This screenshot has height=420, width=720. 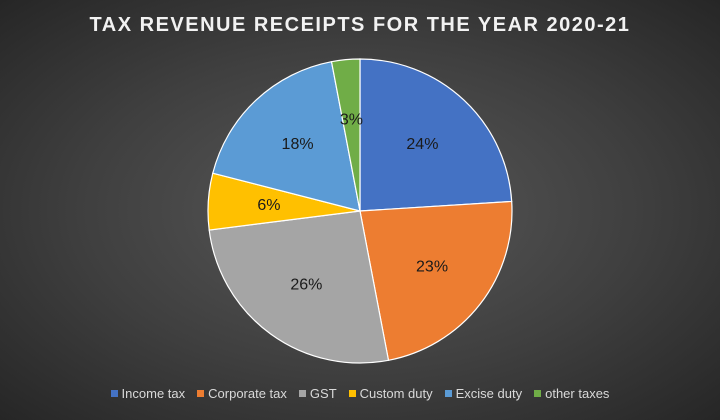 I want to click on pie-slice-gst, so click(x=299, y=287).